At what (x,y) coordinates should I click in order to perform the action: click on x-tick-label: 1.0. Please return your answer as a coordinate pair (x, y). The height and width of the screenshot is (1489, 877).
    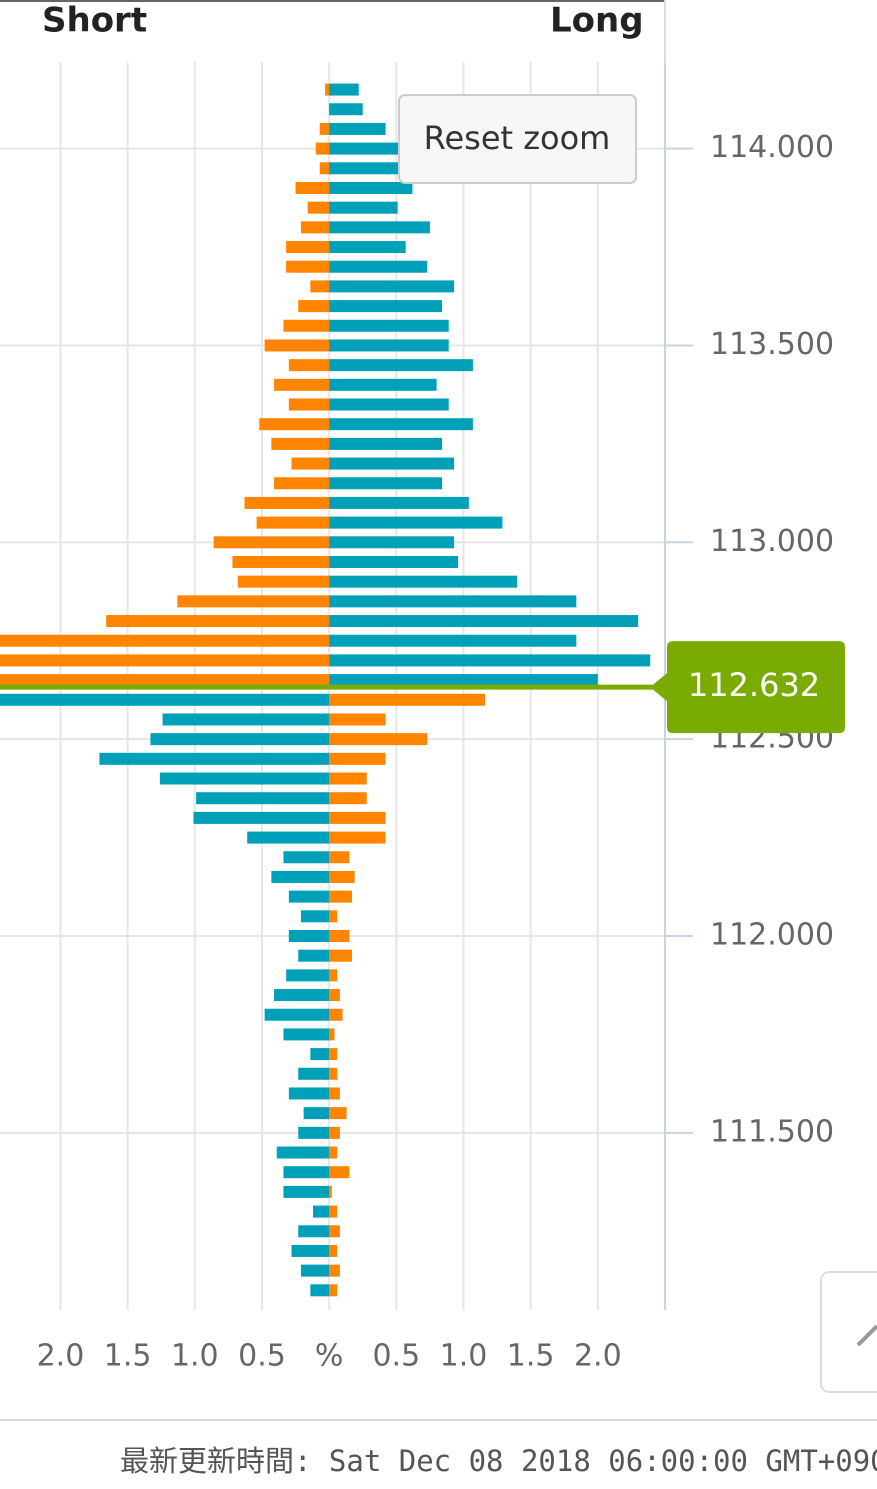
    Looking at the image, I should click on (464, 1356).